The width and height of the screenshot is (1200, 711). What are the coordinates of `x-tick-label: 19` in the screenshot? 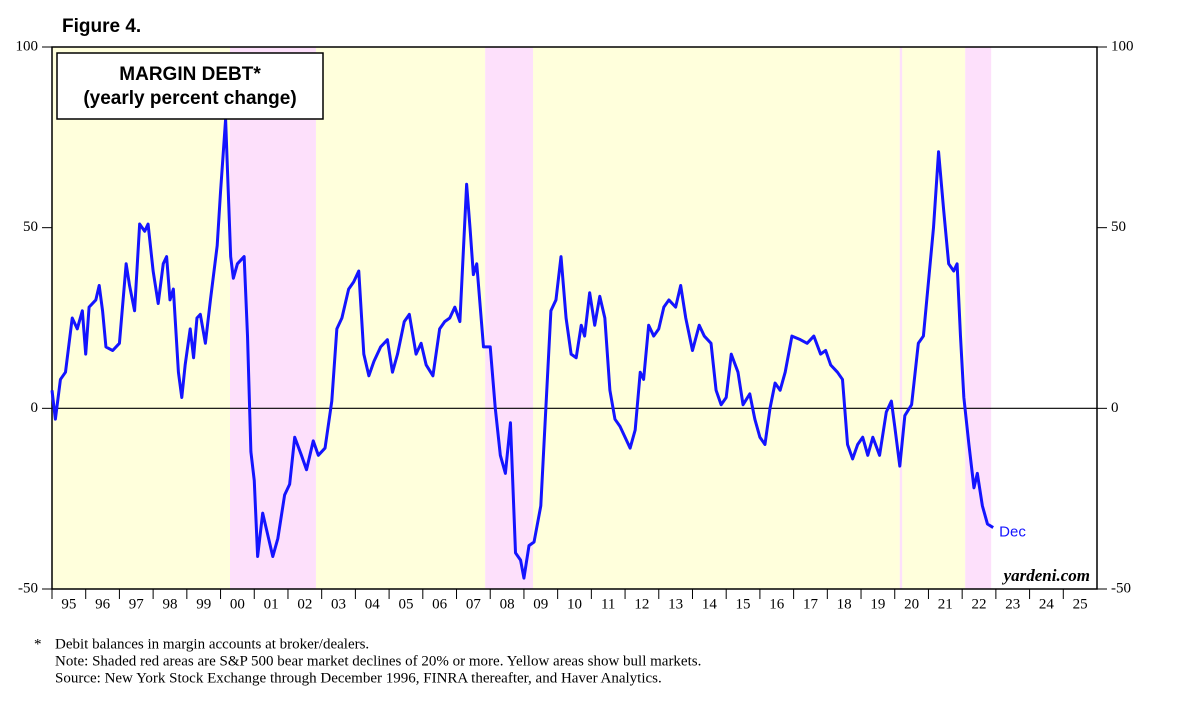 It's located at (877, 604).